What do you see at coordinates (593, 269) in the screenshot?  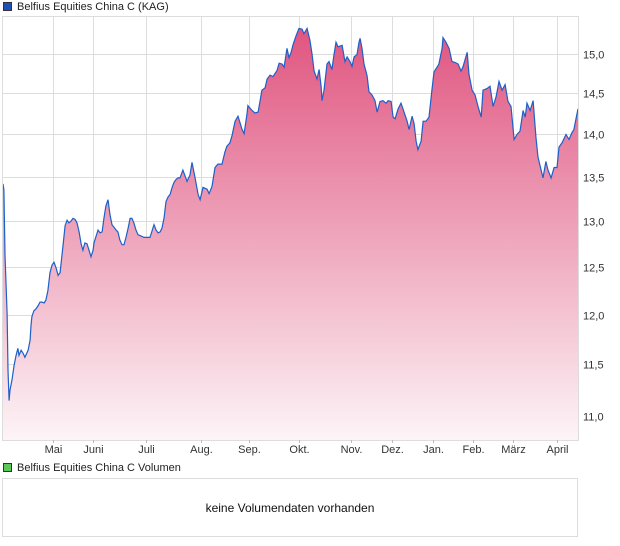 I see `y-tick-label: 12,5` at bounding box center [593, 269].